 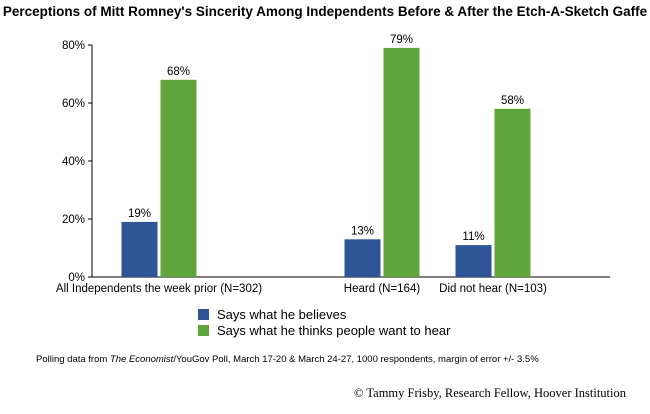 I want to click on data-label: 11%, so click(x=473, y=237).